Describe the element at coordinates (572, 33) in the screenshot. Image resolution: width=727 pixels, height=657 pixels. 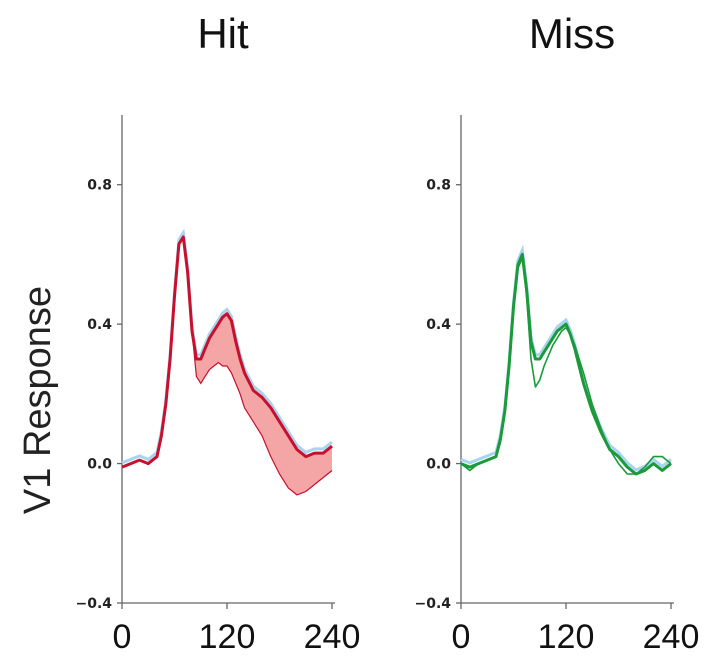
I see `panel-title: Miss` at that location.